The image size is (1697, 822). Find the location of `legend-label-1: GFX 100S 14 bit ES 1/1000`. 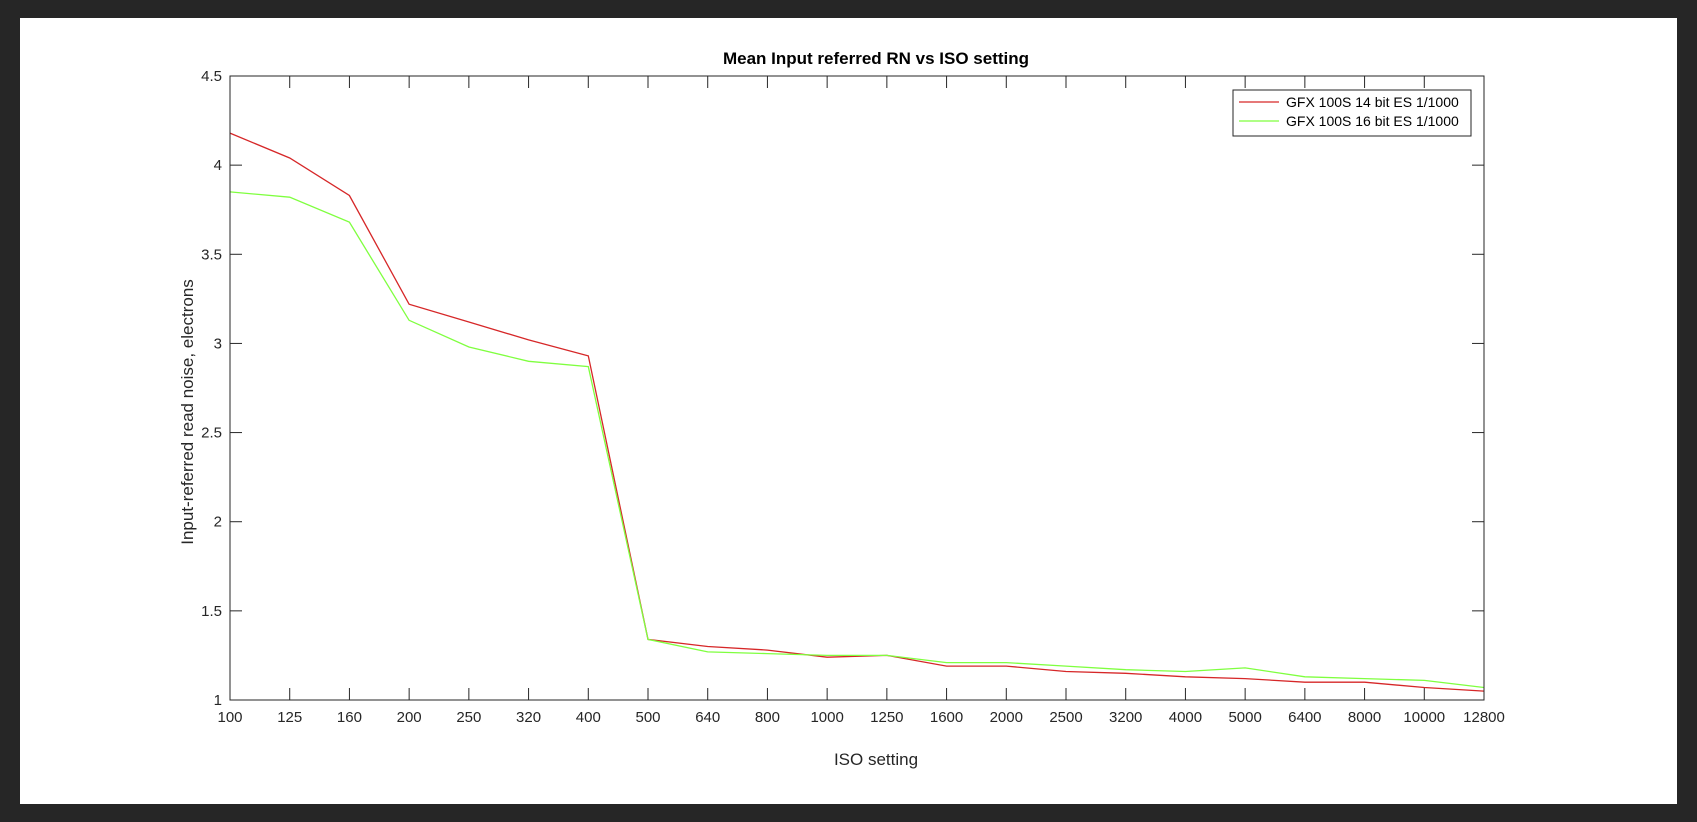

legend-label-1: GFX 100S 14 bit ES 1/1000 is located at coordinates (1372, 102).